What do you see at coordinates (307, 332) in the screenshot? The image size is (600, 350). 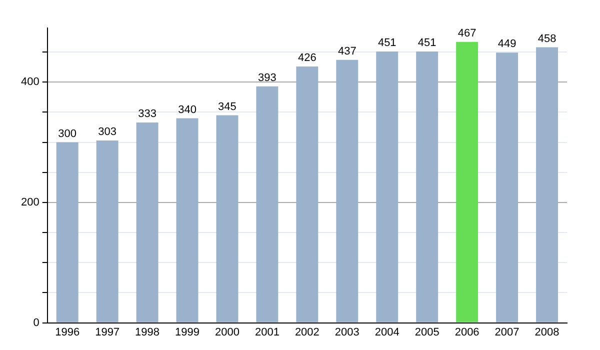 I see `x-tick-label: 2002` at bounding box center [307, 332].